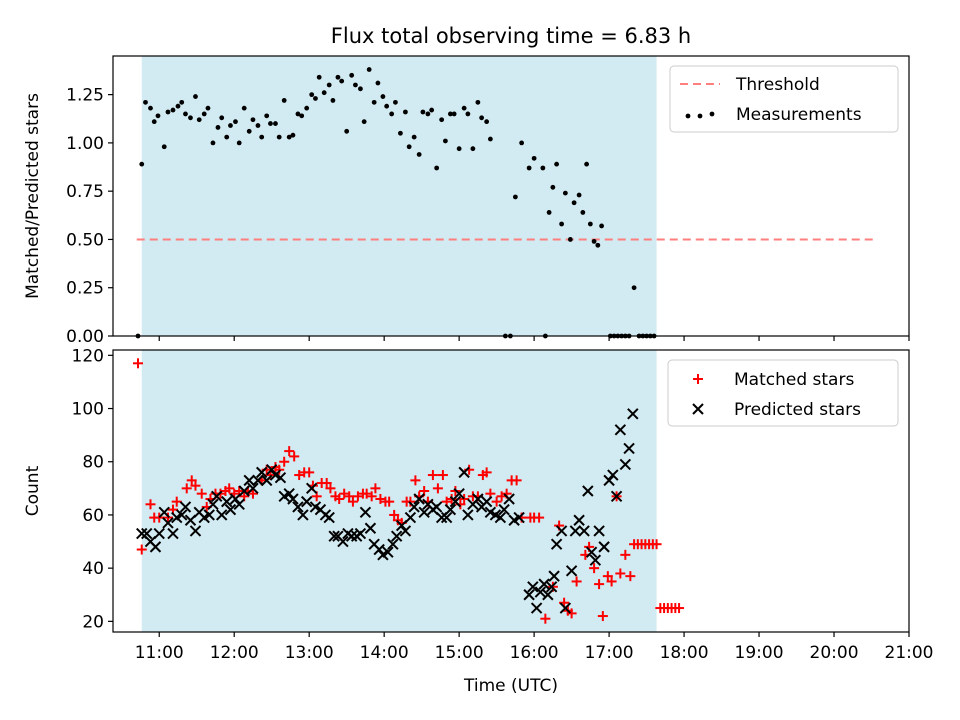 The image size is (960, 720). Describe the element at coordinates (88, 356) in the screenshot. I see `y-tick-label: 120` at that location.